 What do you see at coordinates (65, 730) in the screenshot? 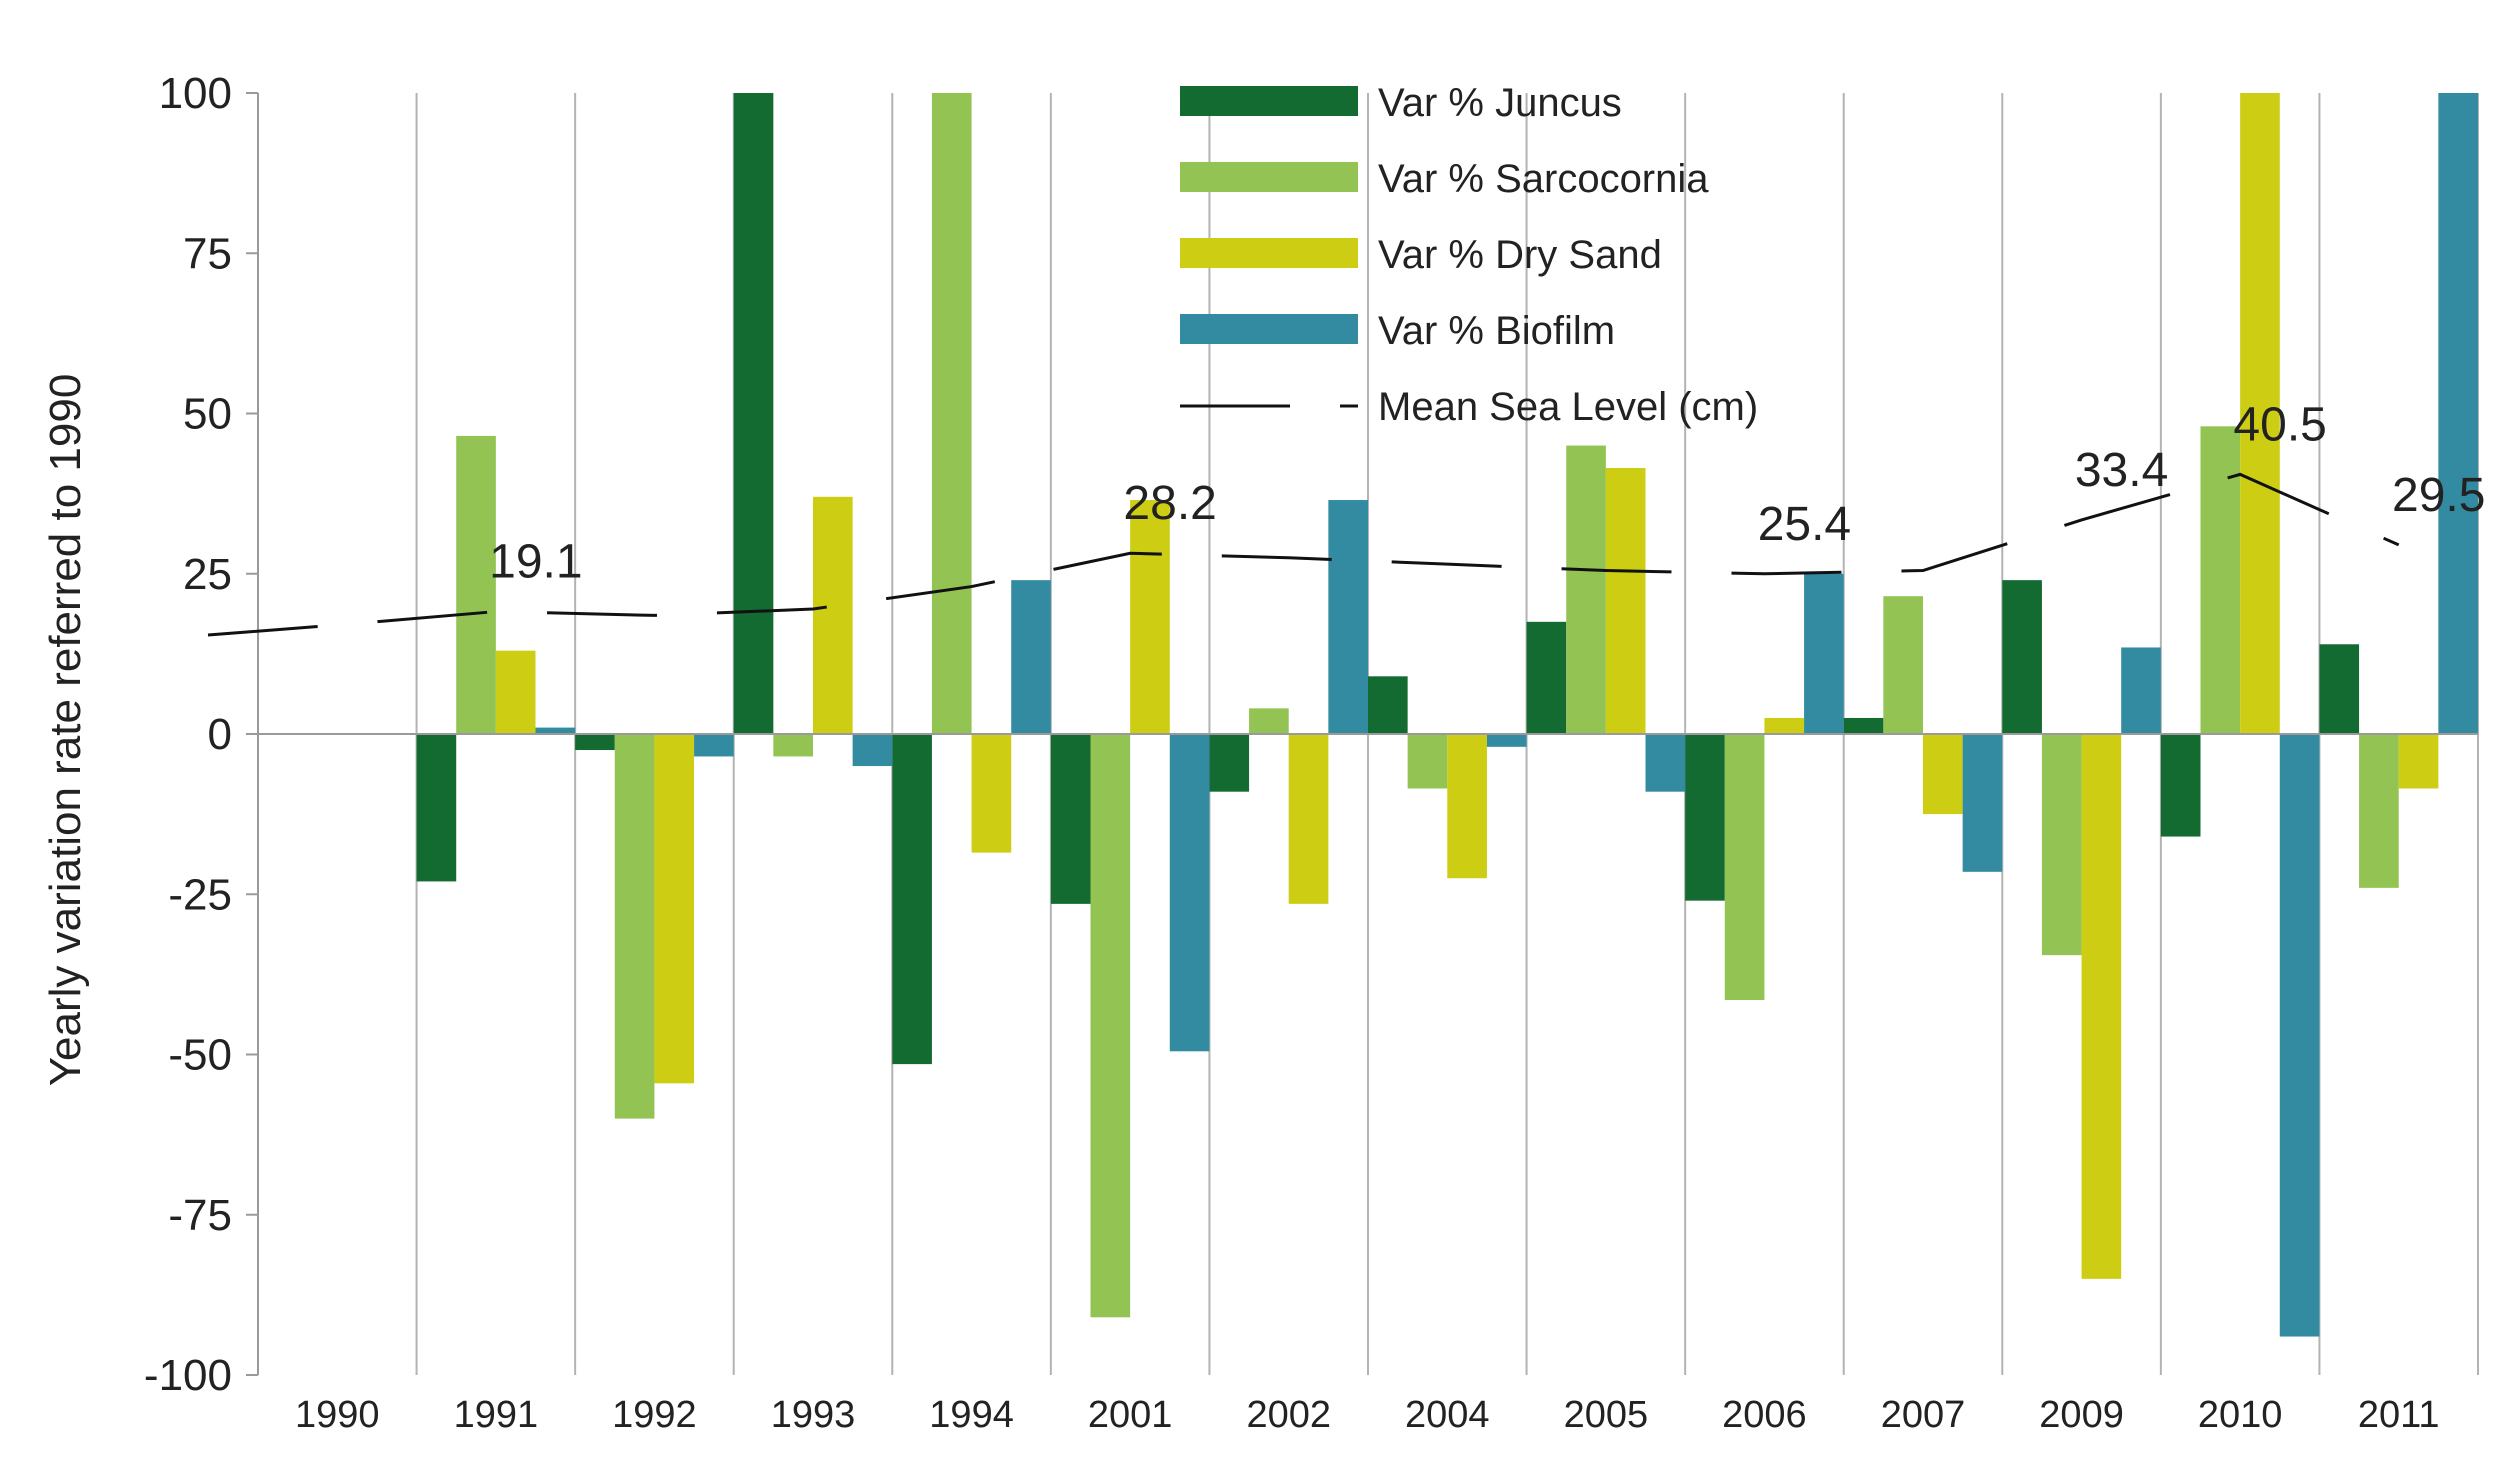
I see `y-axis-label: Yearly variation rate referred to 1990` at bounding box center [65, 730].